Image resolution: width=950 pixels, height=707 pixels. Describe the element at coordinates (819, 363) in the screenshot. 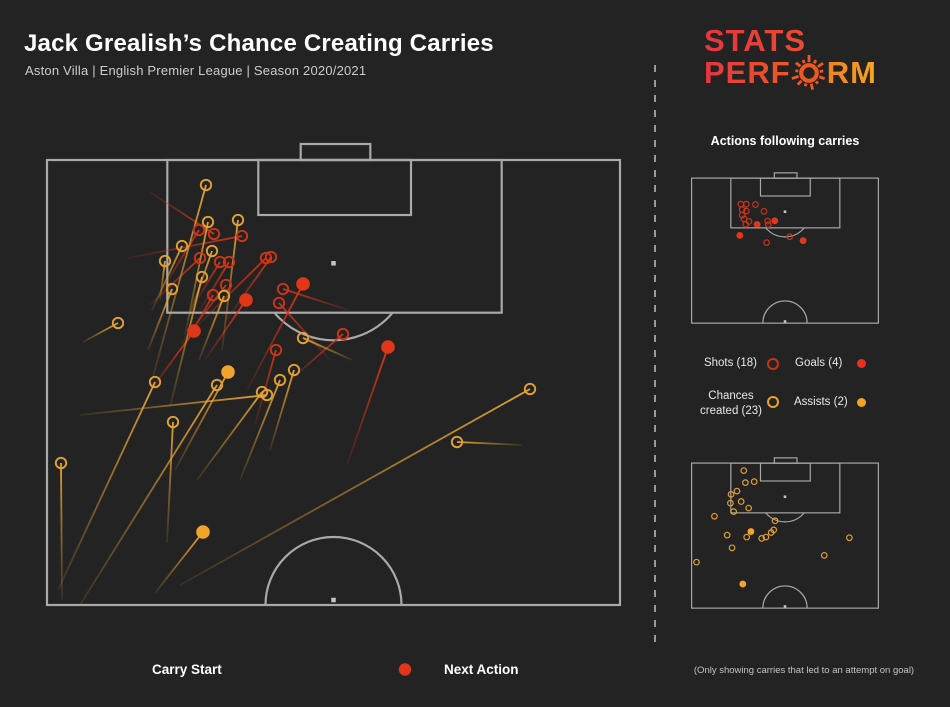

I see `legend-label-goals: Goals (4)` at that location.